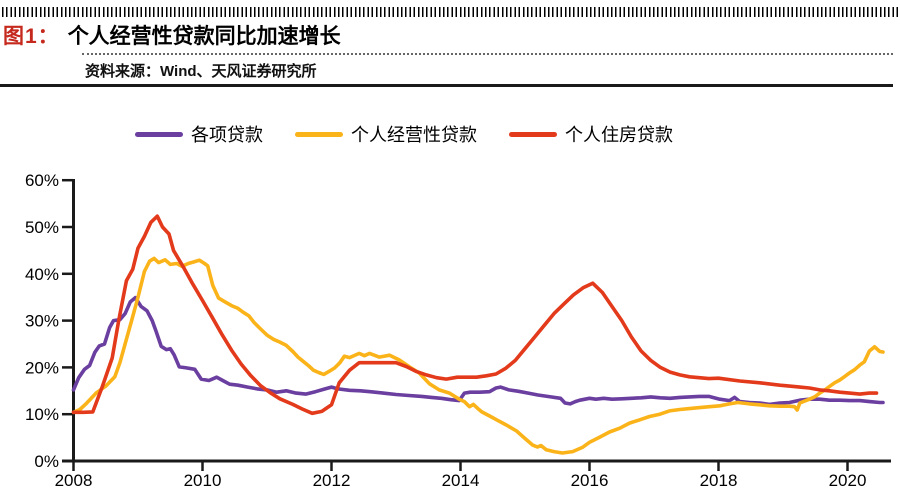 The image size is (900, 503). I want to click on legend-item-0: 各项贷款, so click(199, 134).